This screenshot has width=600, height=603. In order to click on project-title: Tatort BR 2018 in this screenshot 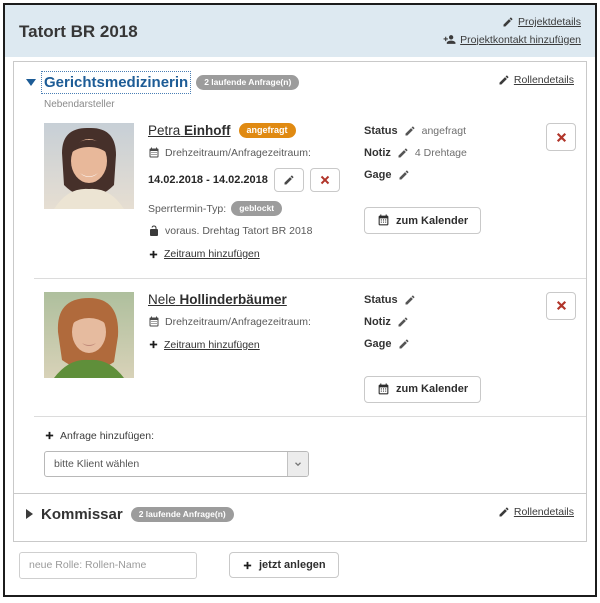, I will do `click(78, 31)`.